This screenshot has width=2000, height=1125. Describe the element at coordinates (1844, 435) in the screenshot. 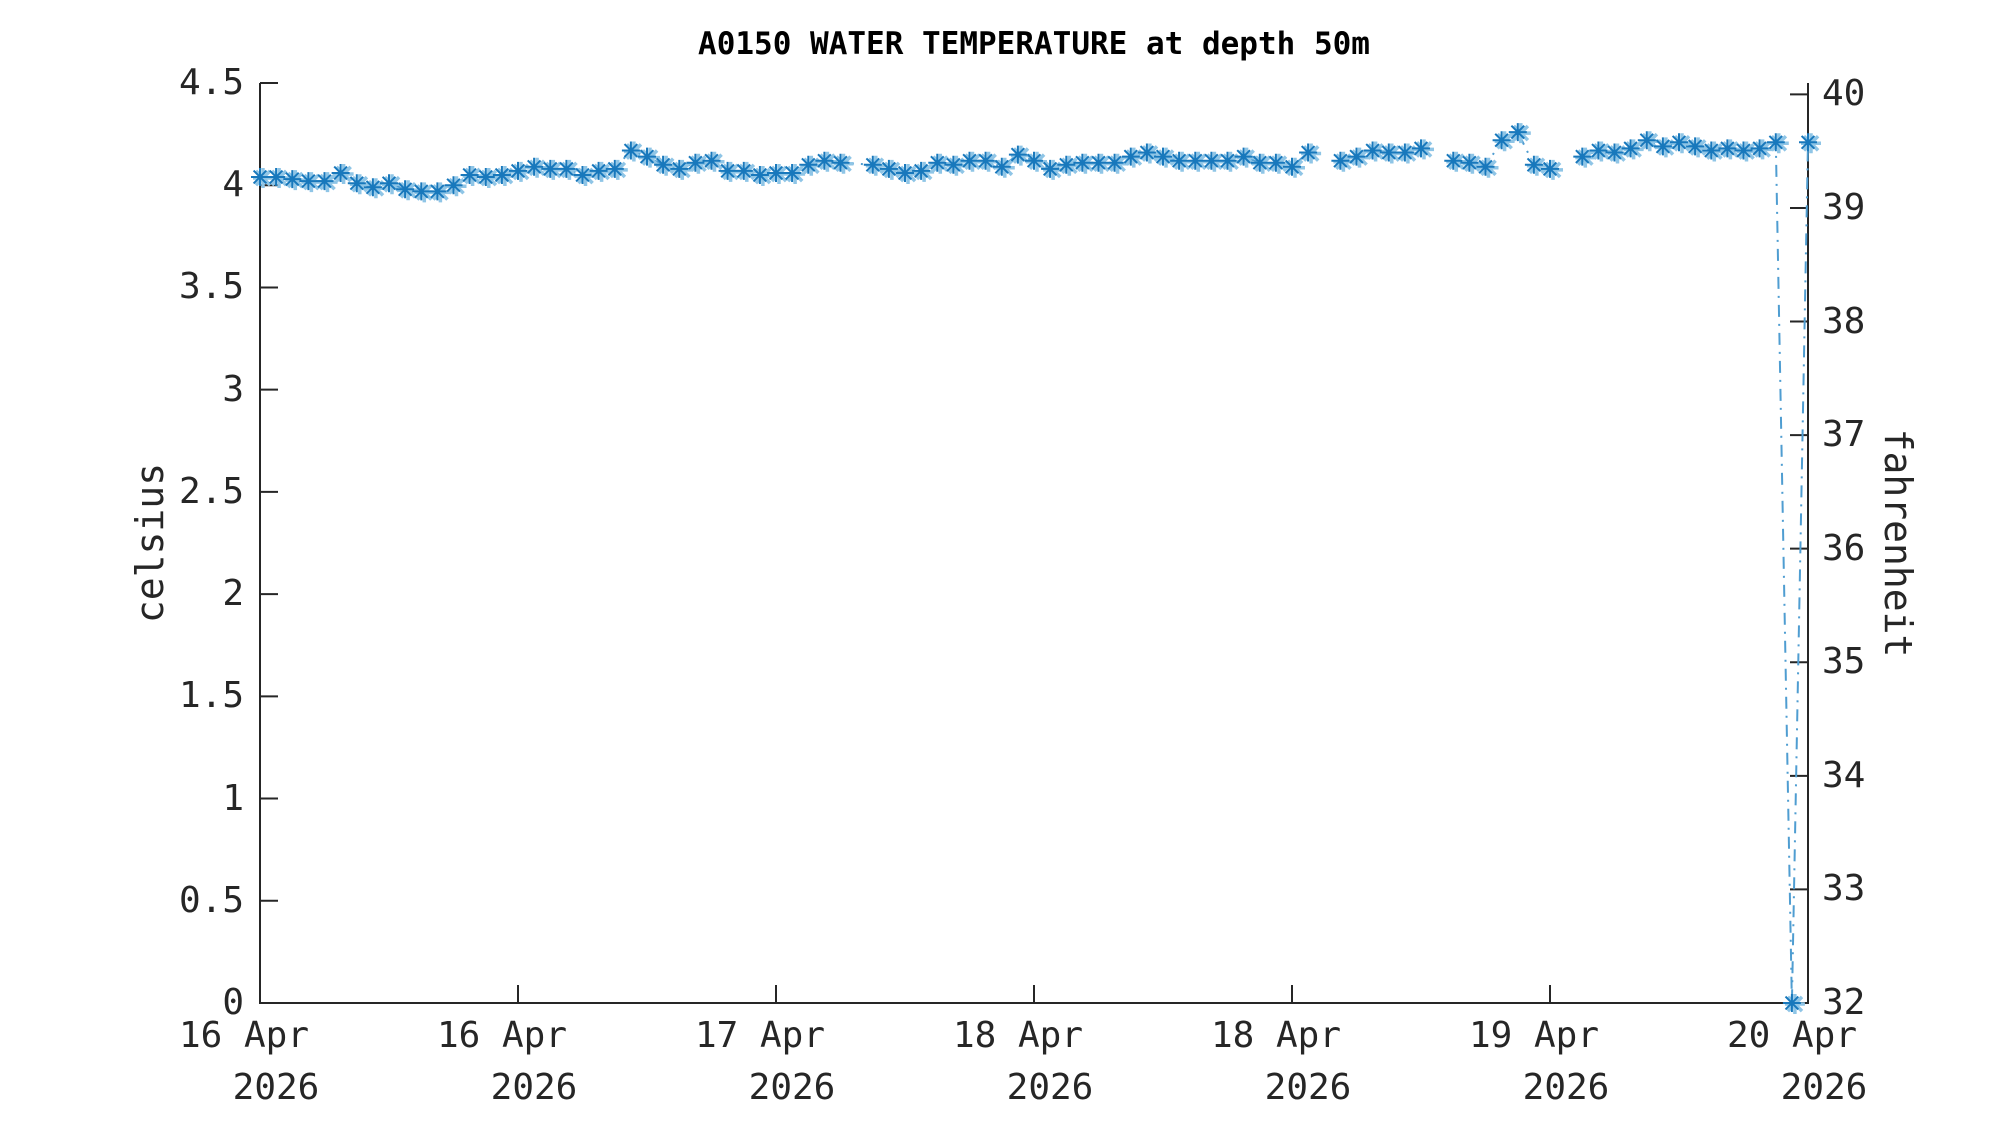

I see `y-tick-label-fahrenheit: 37` at that location.